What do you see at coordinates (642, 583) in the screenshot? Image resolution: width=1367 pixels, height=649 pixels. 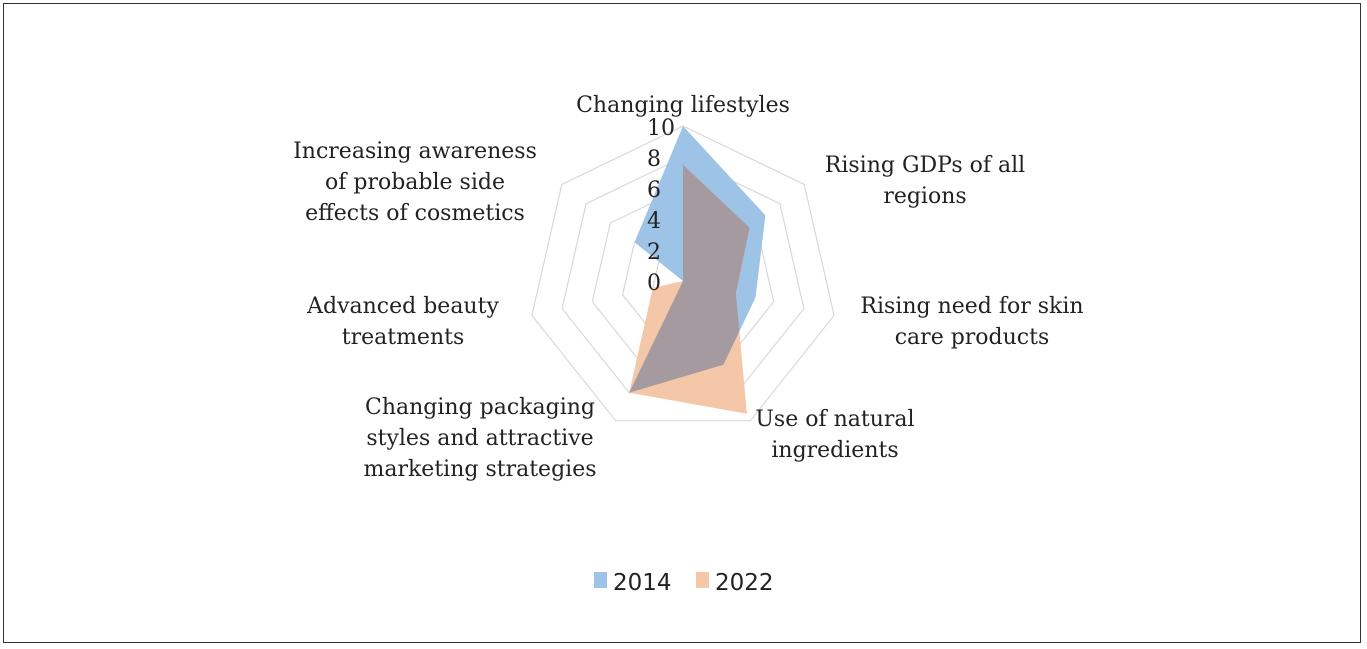 I see `legend-label-2014: 2014` at bounding box center [642, 583].